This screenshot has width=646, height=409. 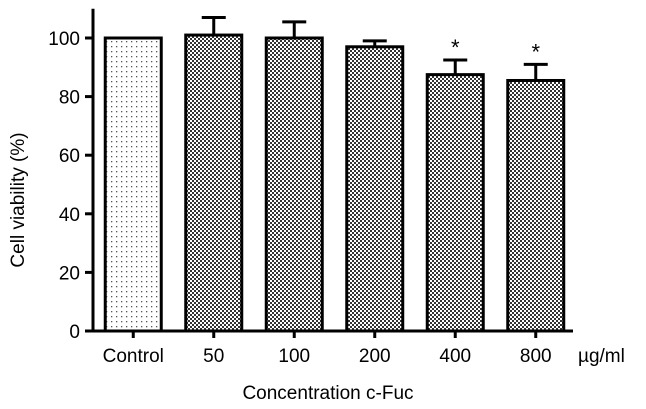 I want to click on y-axis-title: Cell viability (%), so click(x=18, y=199).